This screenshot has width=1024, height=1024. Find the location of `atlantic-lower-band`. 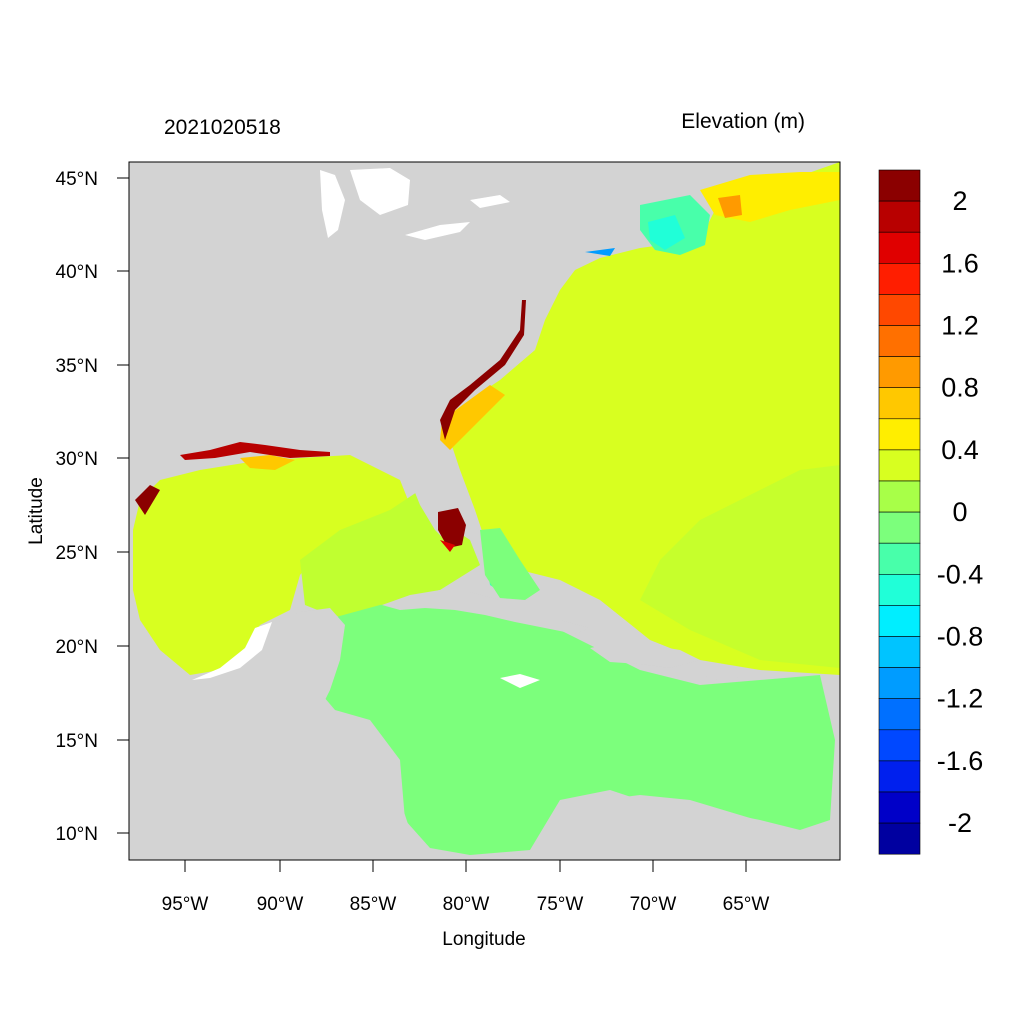

atlantic-lower-band is located at coordinates (740, 566).